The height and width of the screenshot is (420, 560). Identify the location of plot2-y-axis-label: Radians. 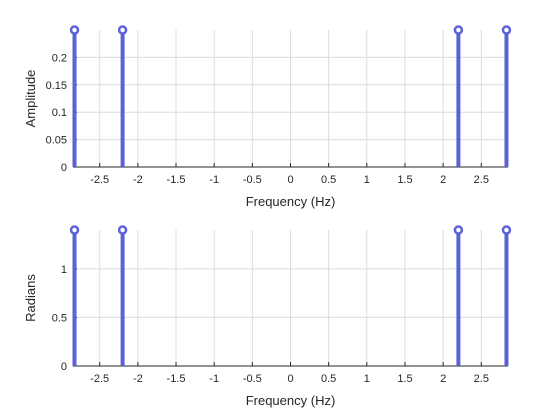
(30, 298).